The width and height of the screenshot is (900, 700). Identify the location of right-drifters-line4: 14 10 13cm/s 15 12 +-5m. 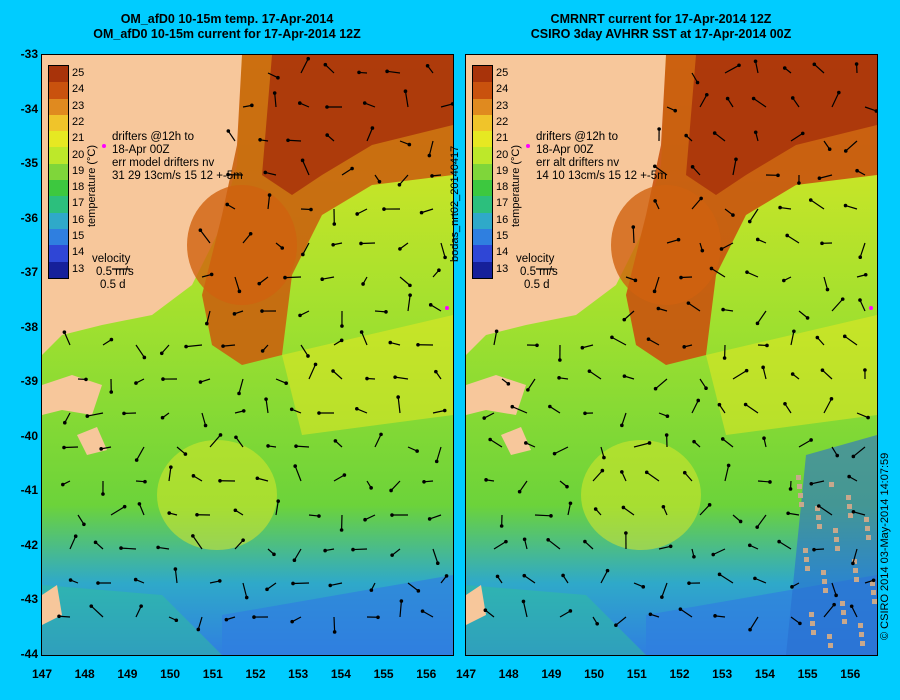
(601, 176).